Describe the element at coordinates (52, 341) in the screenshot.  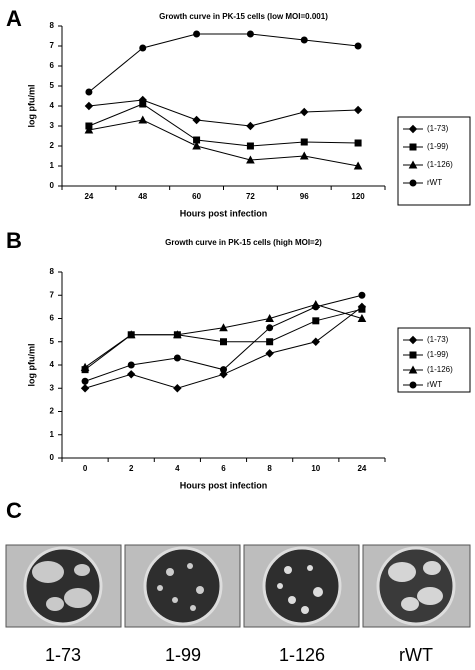
I see `y-tick-label: 5` at that location.